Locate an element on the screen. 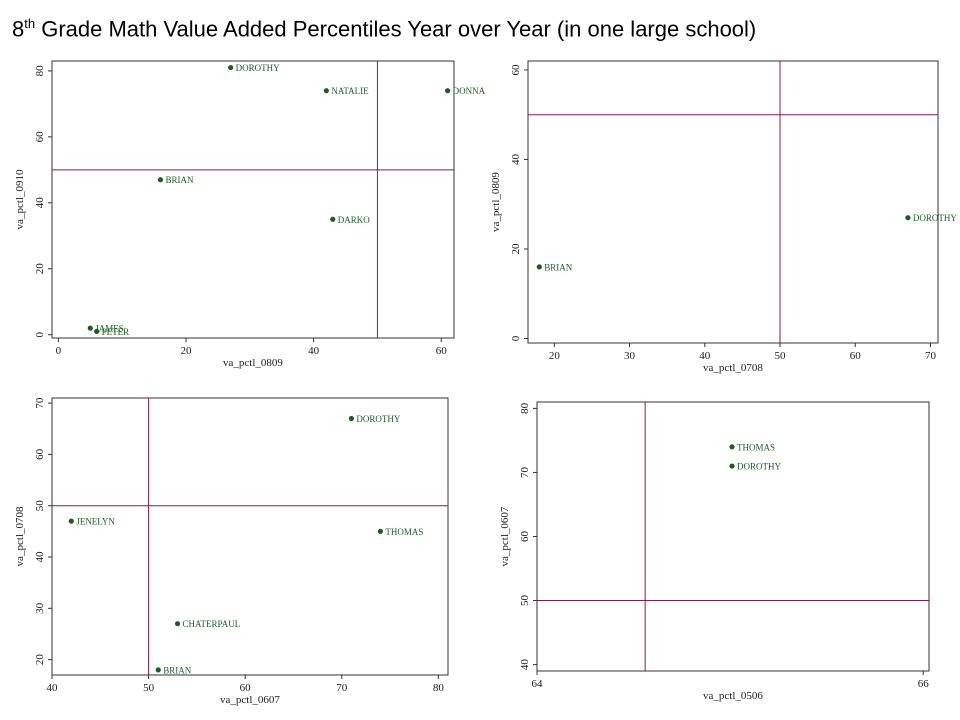  point-label: JENELYN is located at coordinates (95, 522).